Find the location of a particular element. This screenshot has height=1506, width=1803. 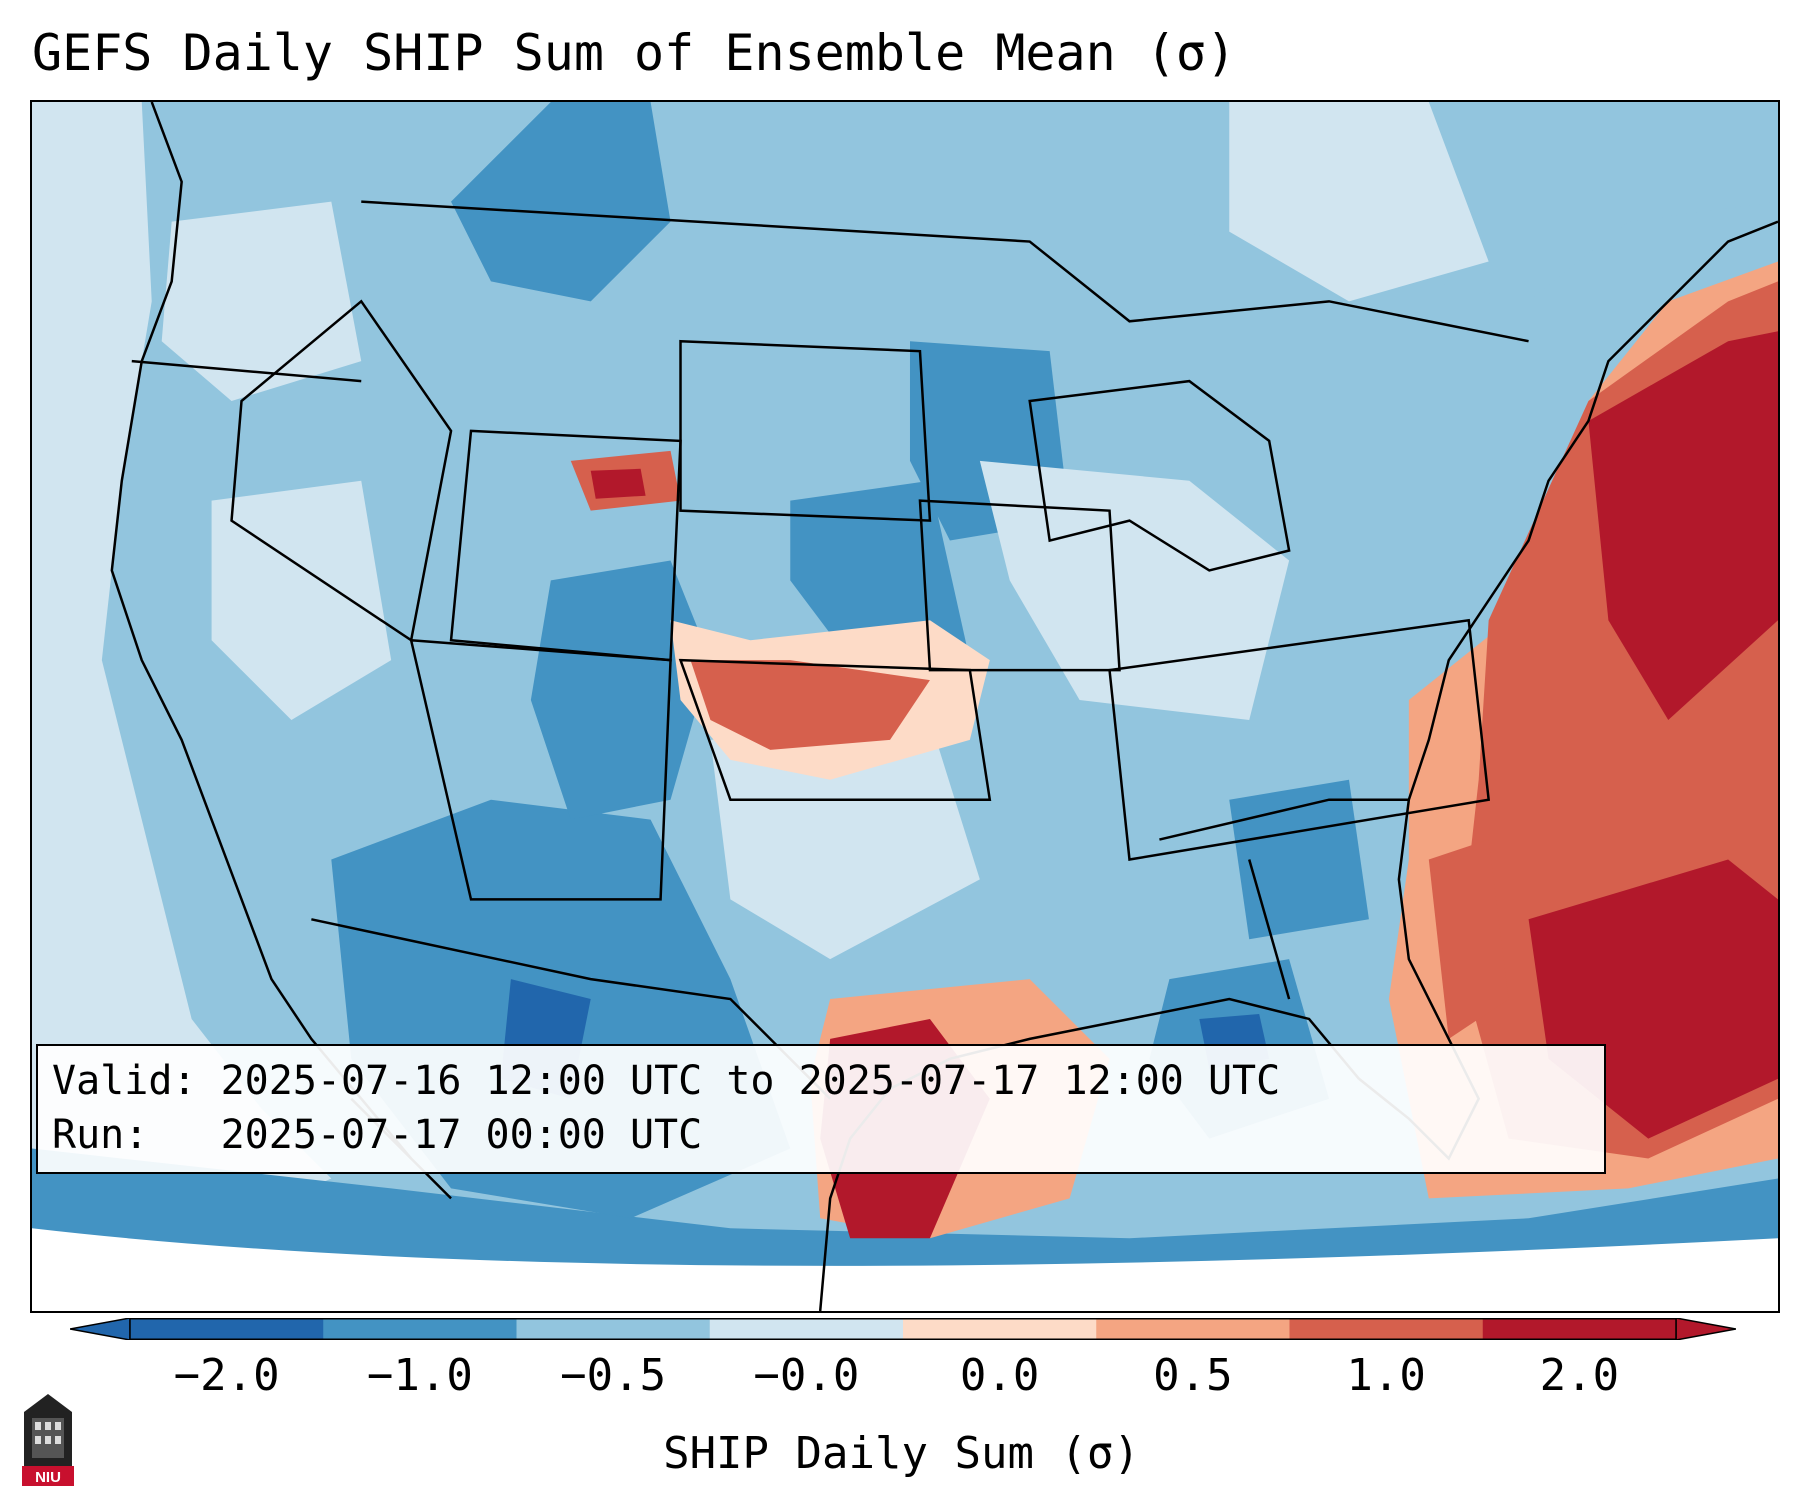

state-alabama-georgia is located at coordinates (1269, 929).